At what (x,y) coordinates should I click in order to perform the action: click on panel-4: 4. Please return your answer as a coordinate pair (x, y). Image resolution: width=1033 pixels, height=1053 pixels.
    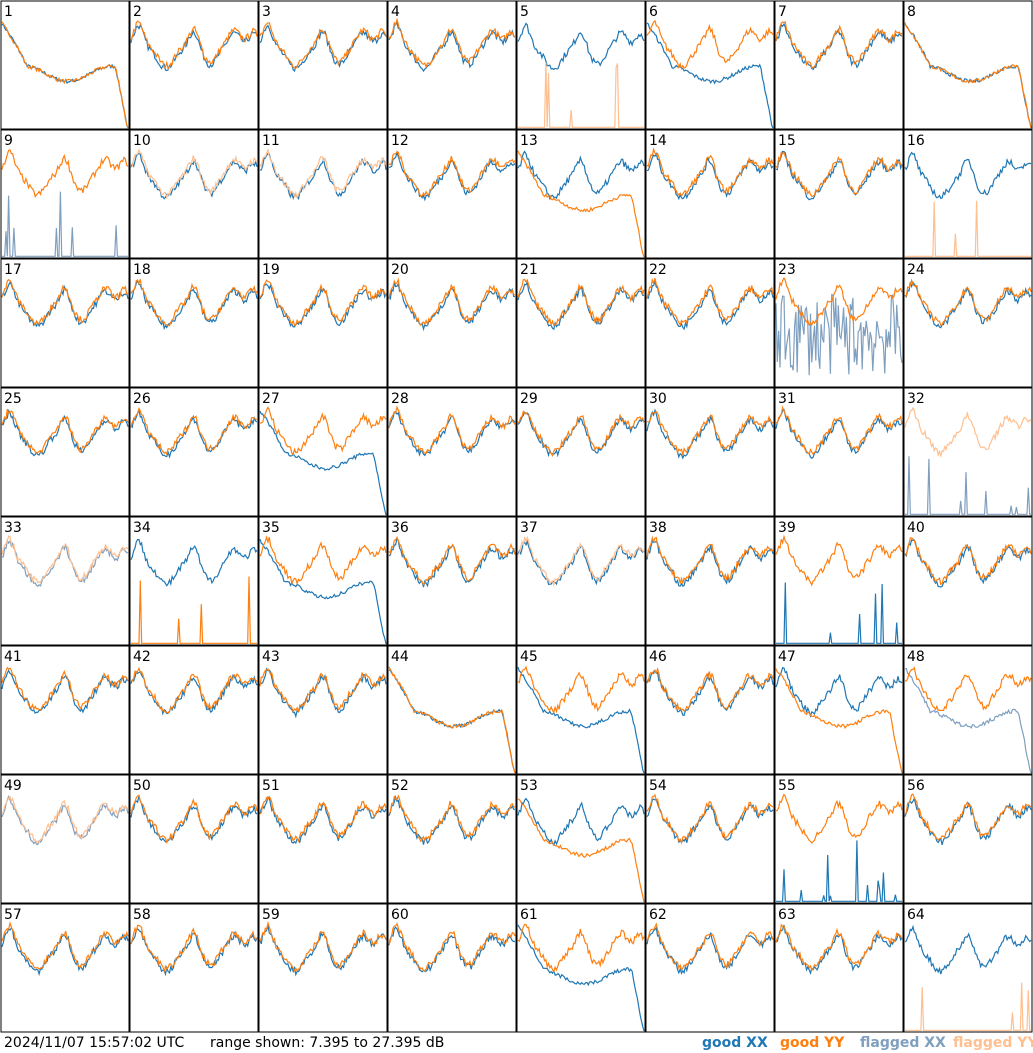
    Looking at the image, I should click on (452, 65).